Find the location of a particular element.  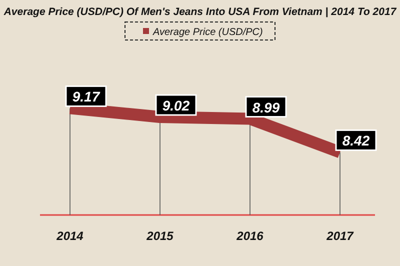

chart-title: Average Price (USD/PC) Of Men's Jeans Into USA From Vietnam | 2014 To 2017 is located at coordinates (200, 12).